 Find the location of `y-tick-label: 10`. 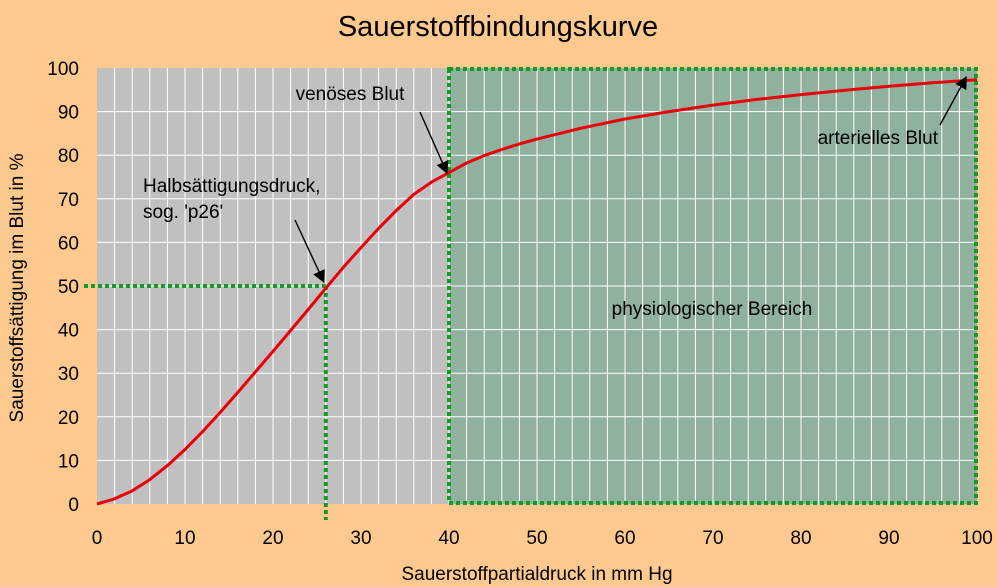

y-tick-label: 10 is located at coordinates (68, 461).